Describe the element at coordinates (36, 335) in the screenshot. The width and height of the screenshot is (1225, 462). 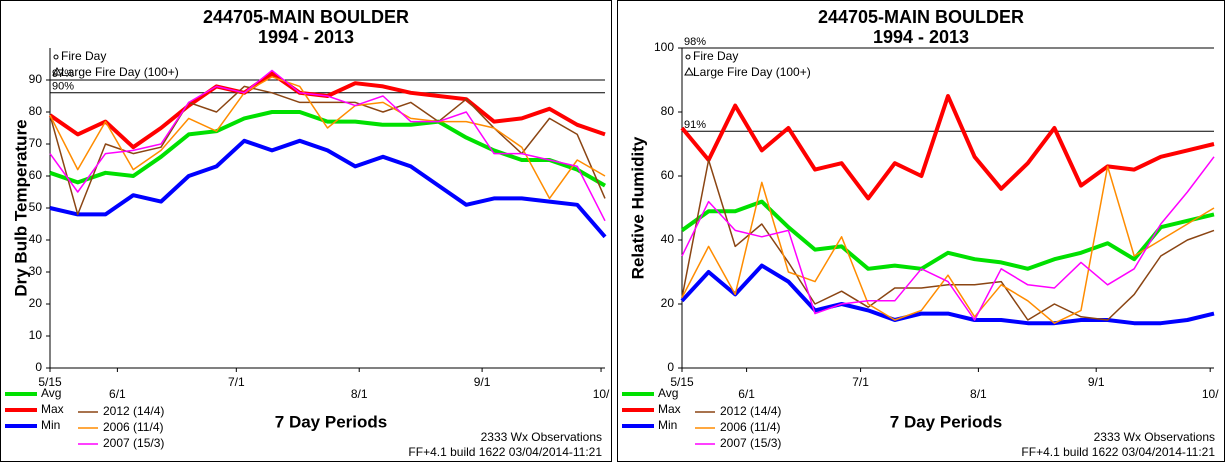
I see `y-tick-label: 10` at that location.